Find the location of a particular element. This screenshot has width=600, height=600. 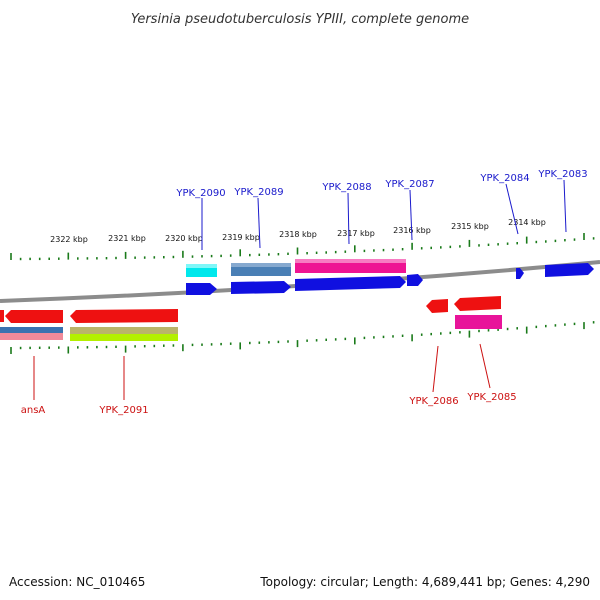

gene-ypk-2091-arrow is located at coordinates (124, 316).